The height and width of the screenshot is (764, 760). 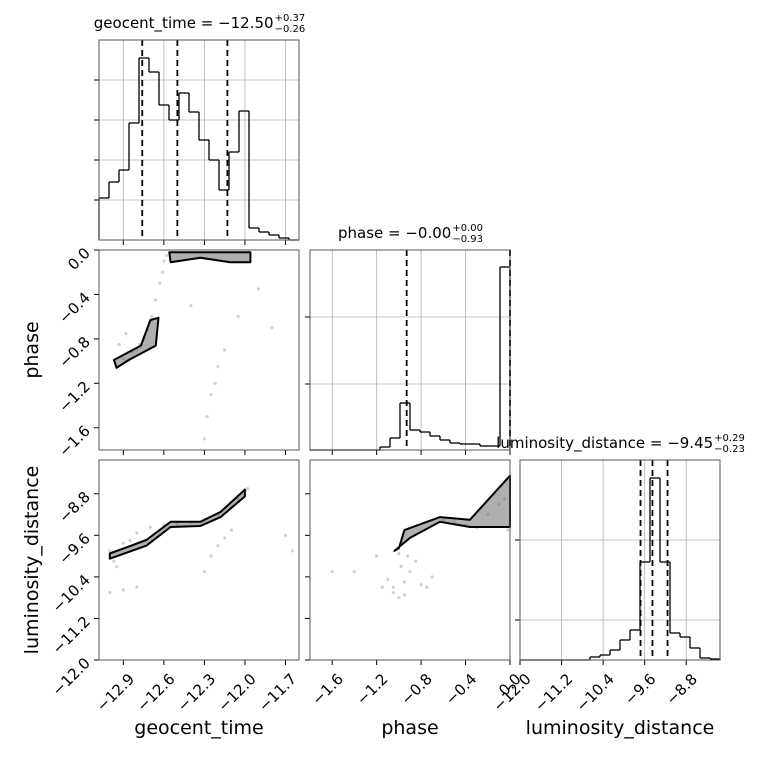 I want to click on y-tick-label: 0.0, so click(x=79, y=259).